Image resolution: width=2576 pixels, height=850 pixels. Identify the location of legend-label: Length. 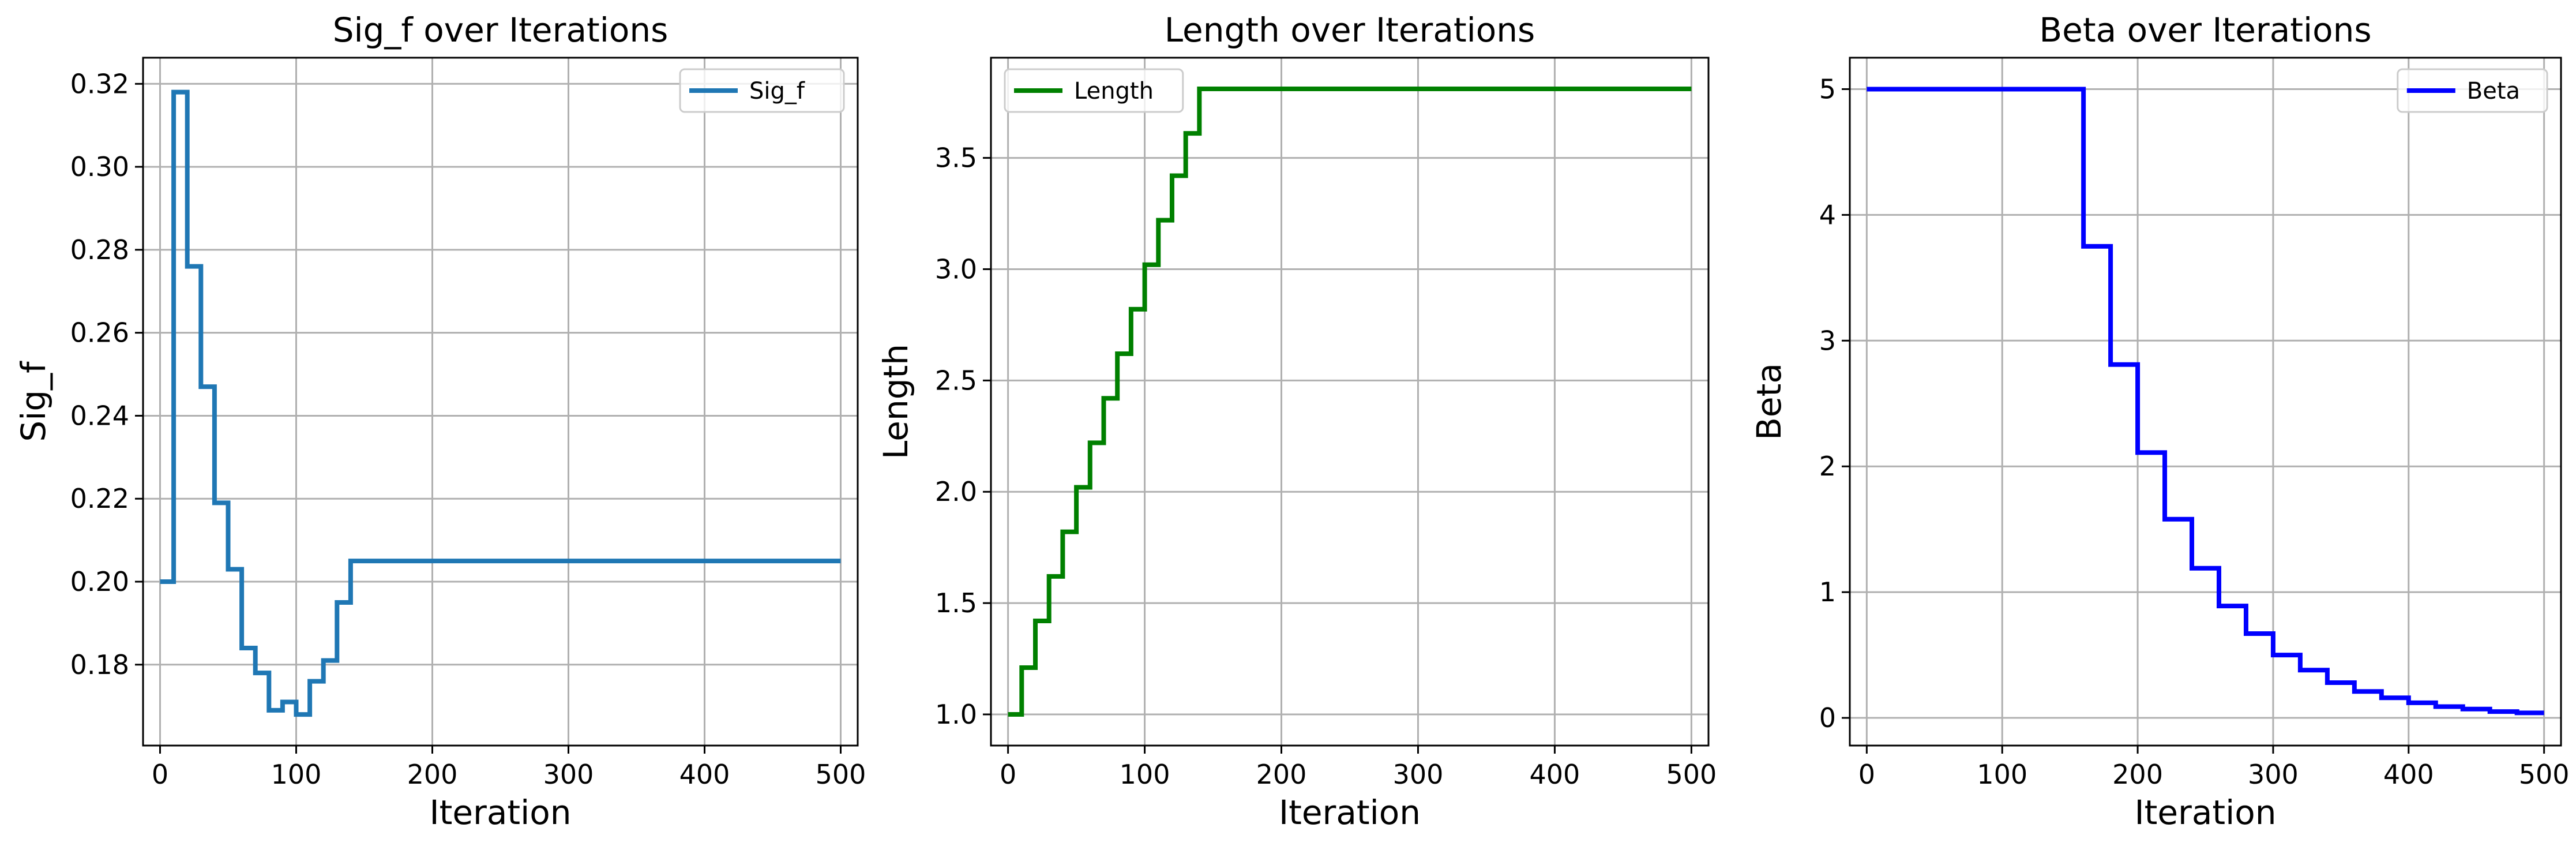
(1114, 91).